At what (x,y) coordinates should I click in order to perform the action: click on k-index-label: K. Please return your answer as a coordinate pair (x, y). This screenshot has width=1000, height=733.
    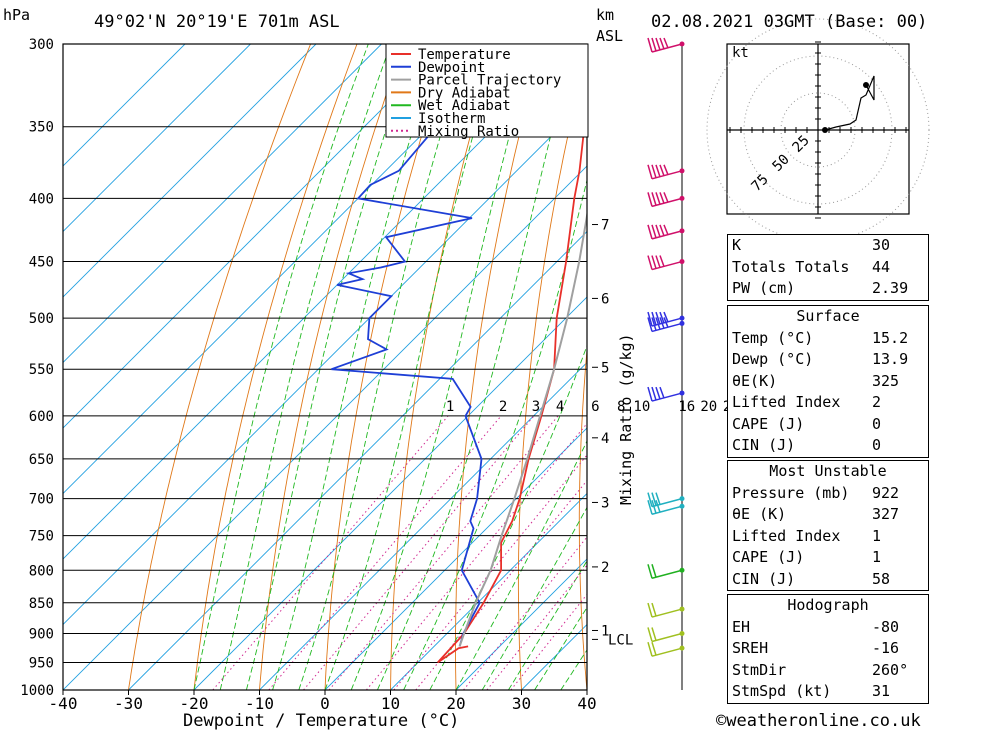
    Looking at the image, I should click on (737, 245).